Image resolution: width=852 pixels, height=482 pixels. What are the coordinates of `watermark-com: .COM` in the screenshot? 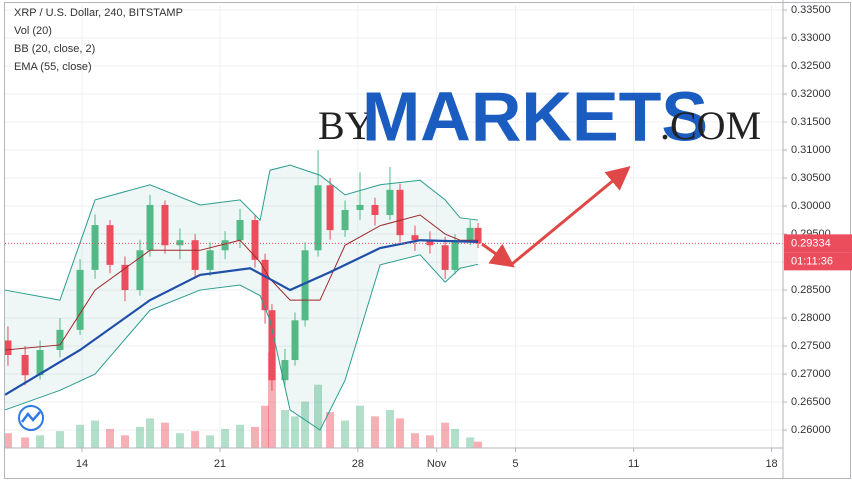 It's located at (710, 125).